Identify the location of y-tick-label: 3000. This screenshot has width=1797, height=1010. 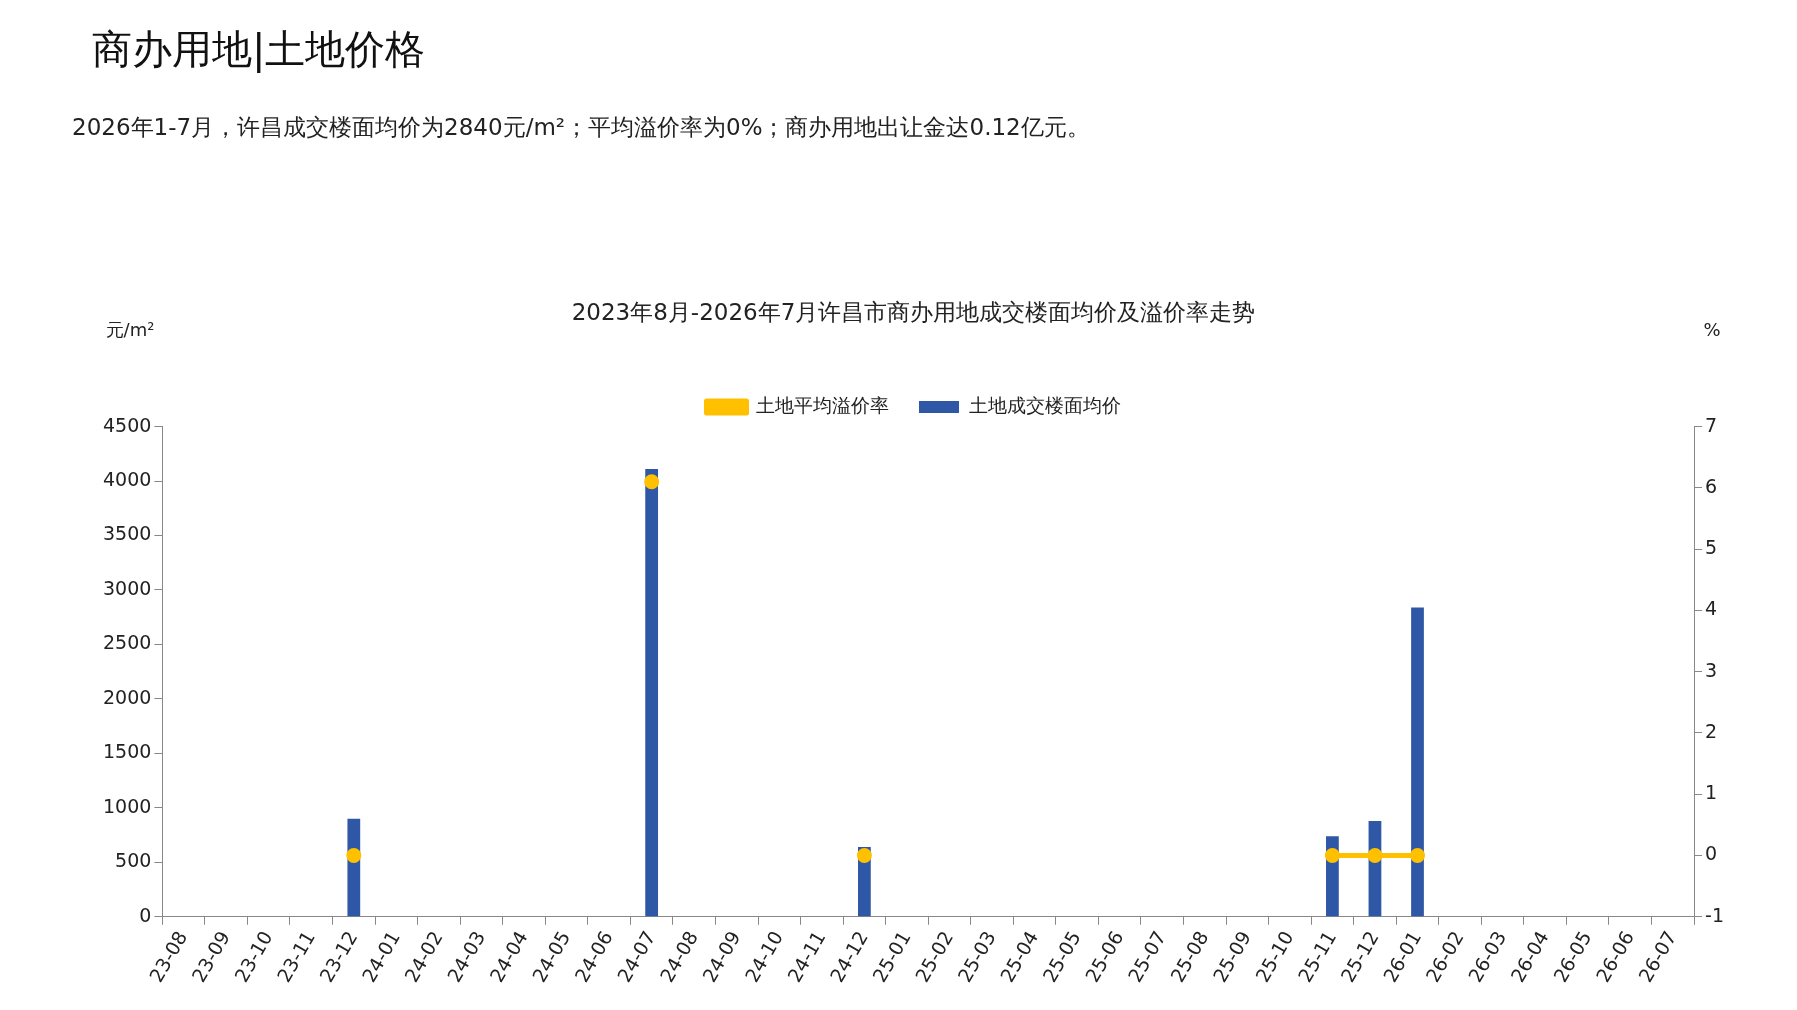
(127, 587).